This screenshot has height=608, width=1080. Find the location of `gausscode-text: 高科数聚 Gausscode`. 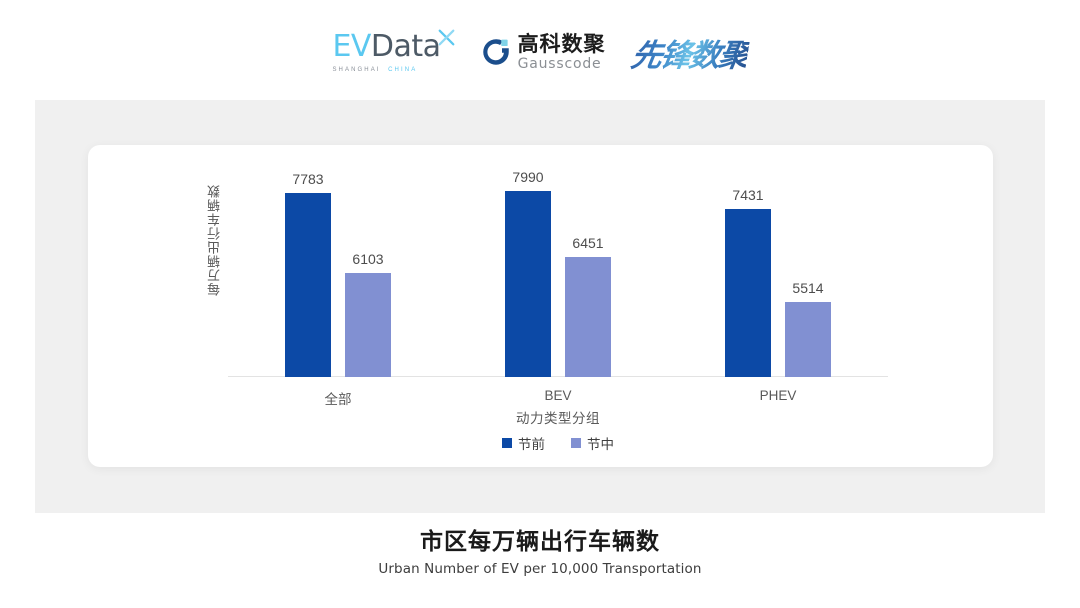

gausscode-text: 高科数聚 Gausscode is located at coordinates (561, 51).